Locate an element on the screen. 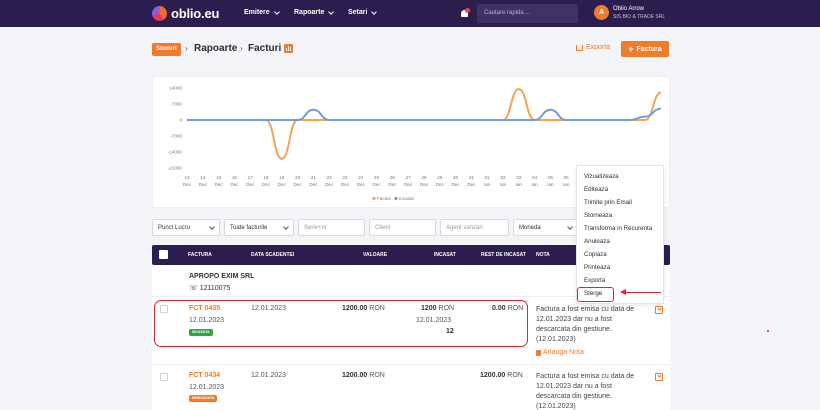  export-button: Exporta is located at coordinates (593, 47).